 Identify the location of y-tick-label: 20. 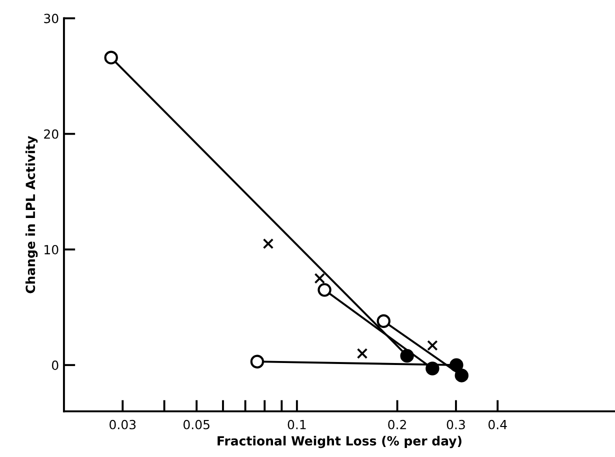
(51, 134).